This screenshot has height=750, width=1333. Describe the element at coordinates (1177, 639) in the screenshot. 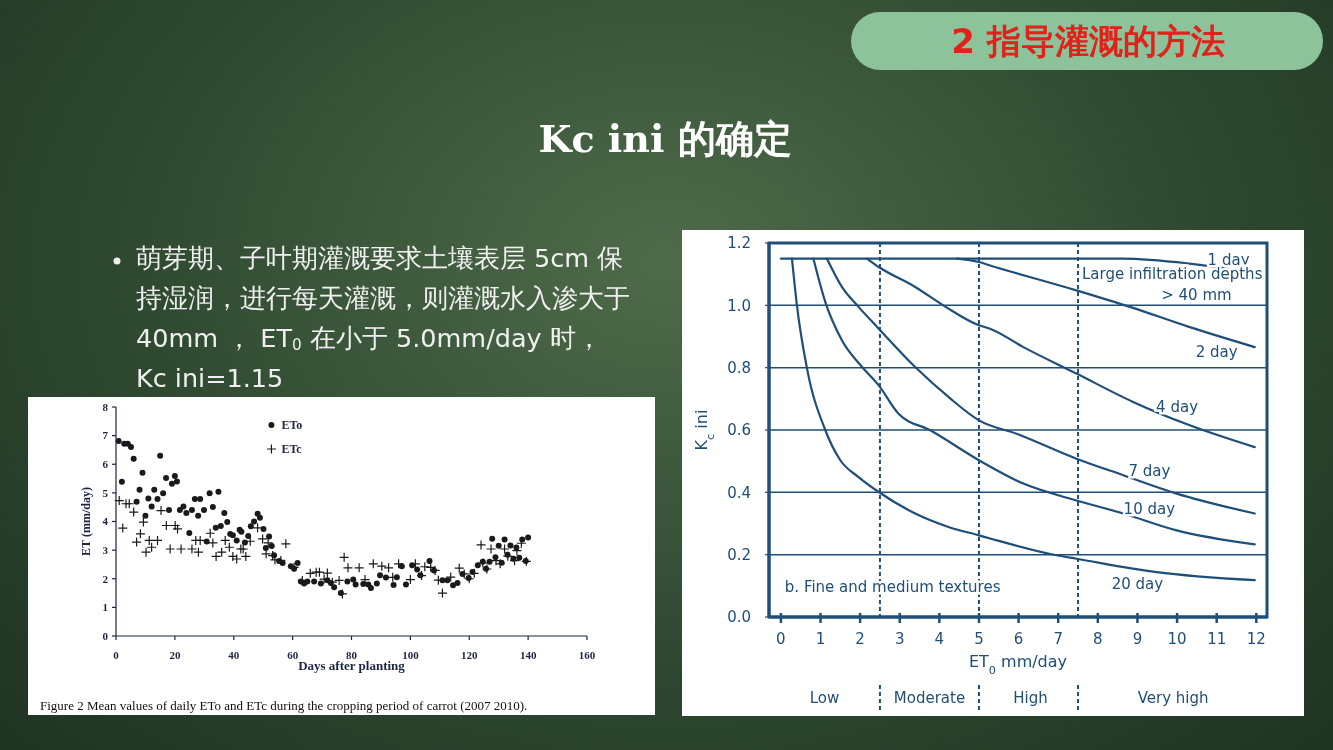

I see `x-tick-label: 10` at that location.